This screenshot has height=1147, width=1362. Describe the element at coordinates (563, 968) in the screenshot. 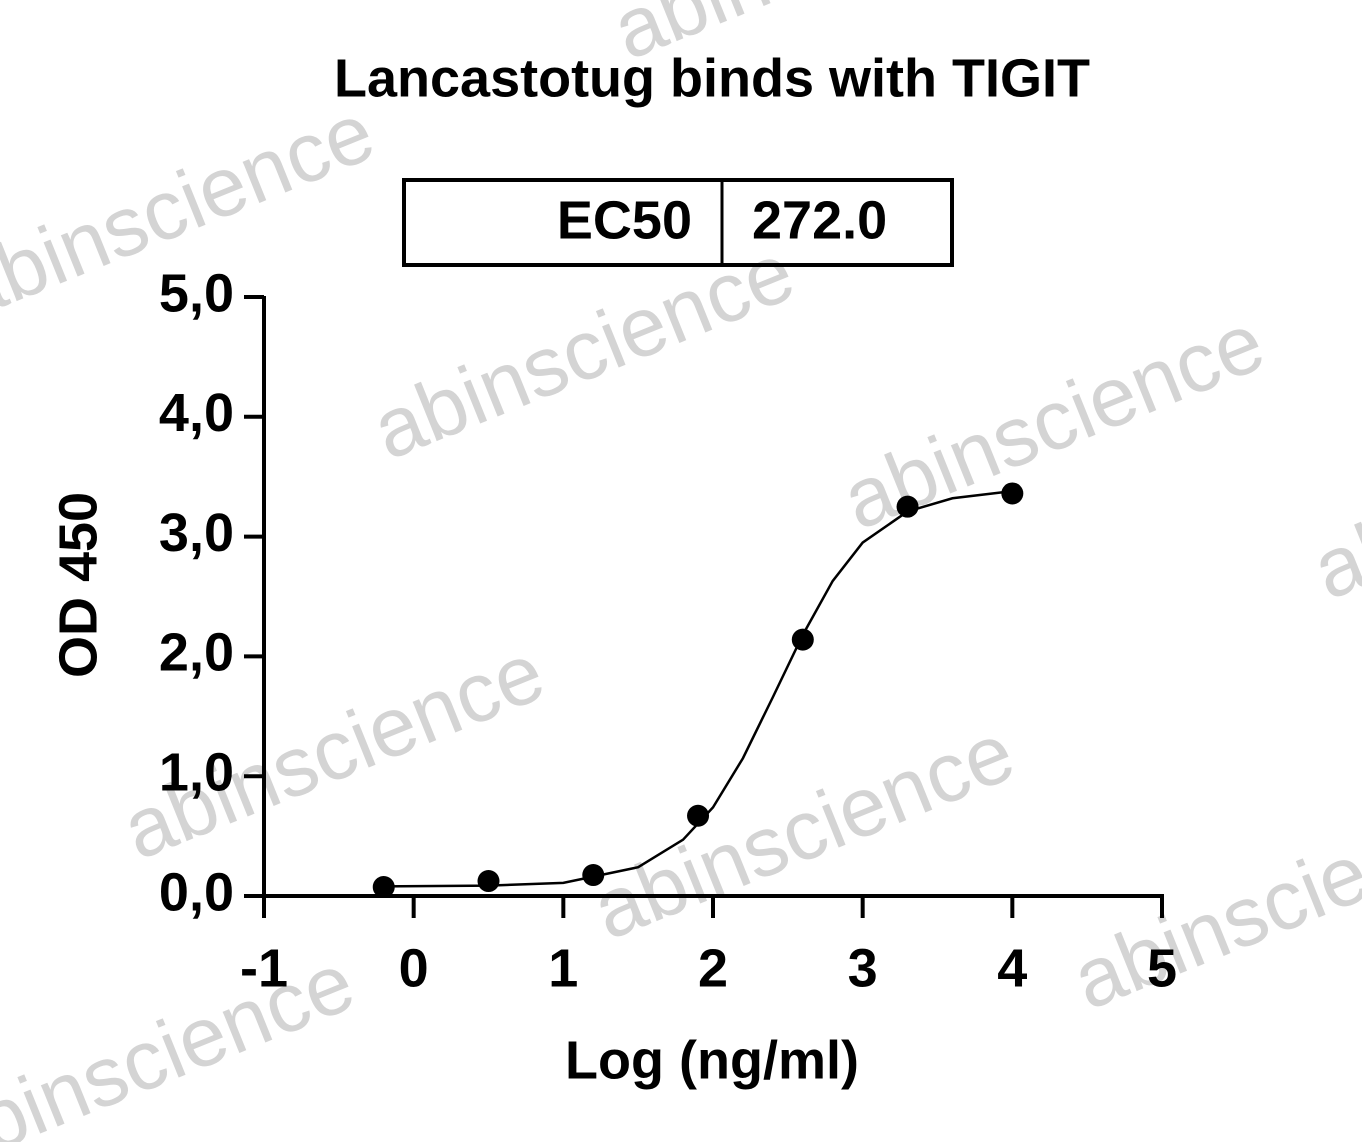

I see `x-tick-label: 1` at that location.